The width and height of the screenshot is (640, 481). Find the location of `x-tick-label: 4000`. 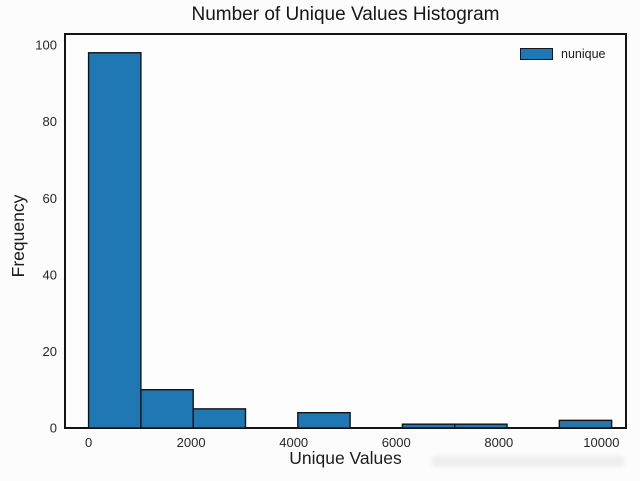

x-tick-label: 4000 is located at coordinates (293, 442).